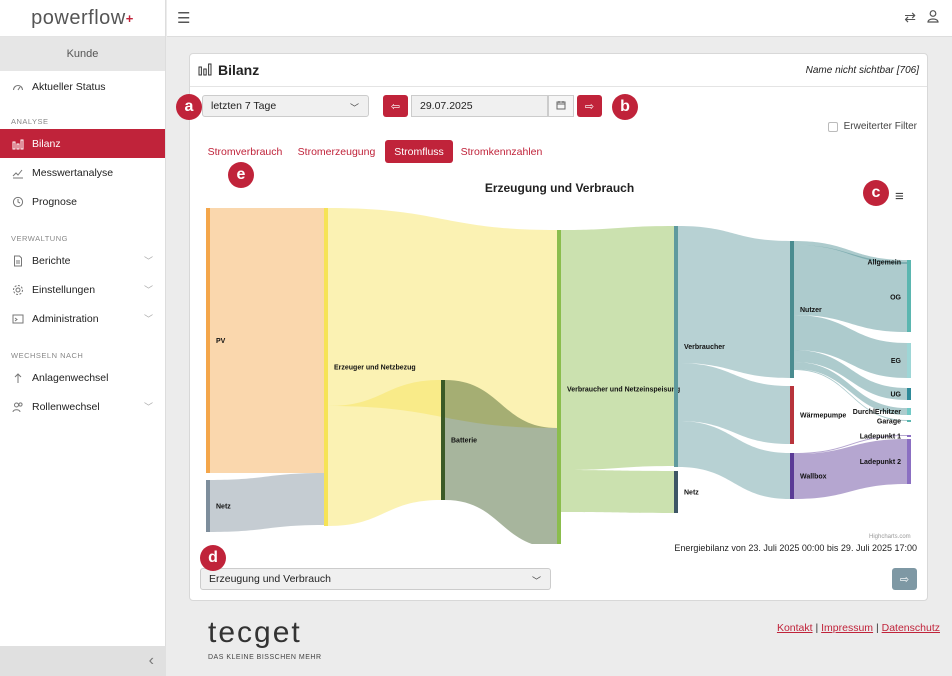  I want to click on sidebar-item-rollenwechsel: Rollenwechsel ﹀, so click(82, 406).